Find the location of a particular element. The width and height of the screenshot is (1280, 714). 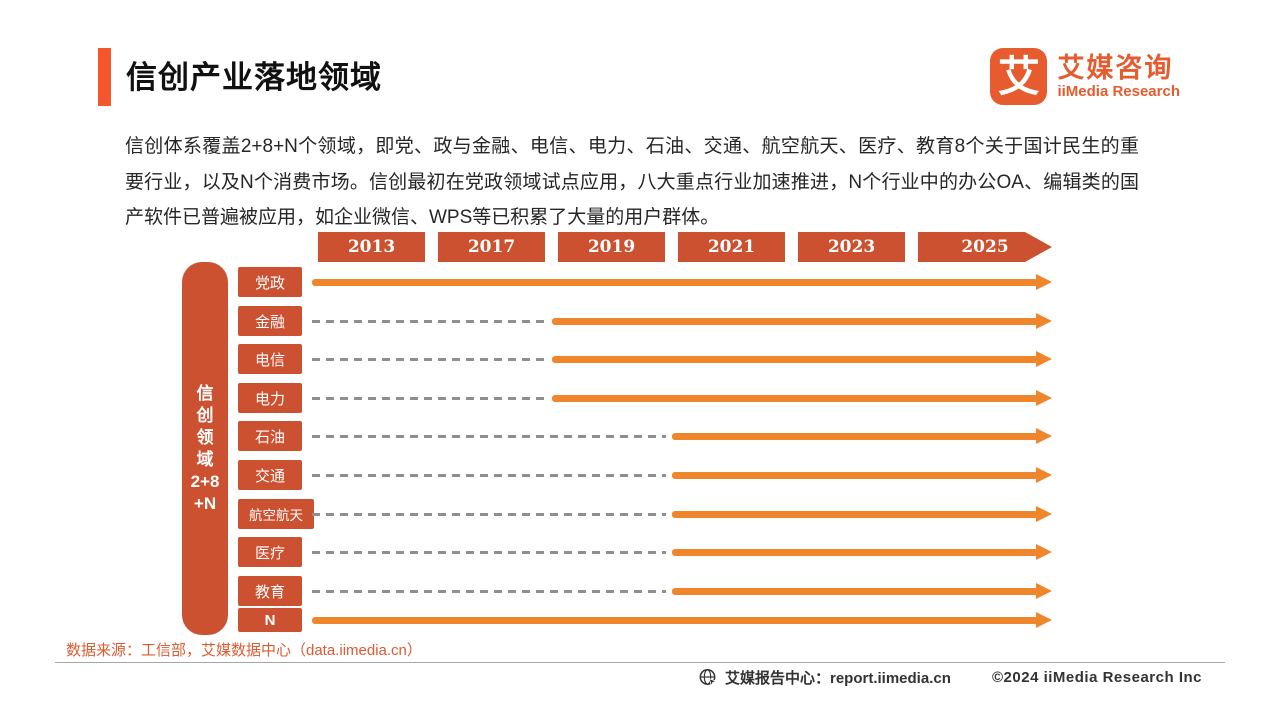

timeline-arrow-石油 is located at coordinates (855, 436).